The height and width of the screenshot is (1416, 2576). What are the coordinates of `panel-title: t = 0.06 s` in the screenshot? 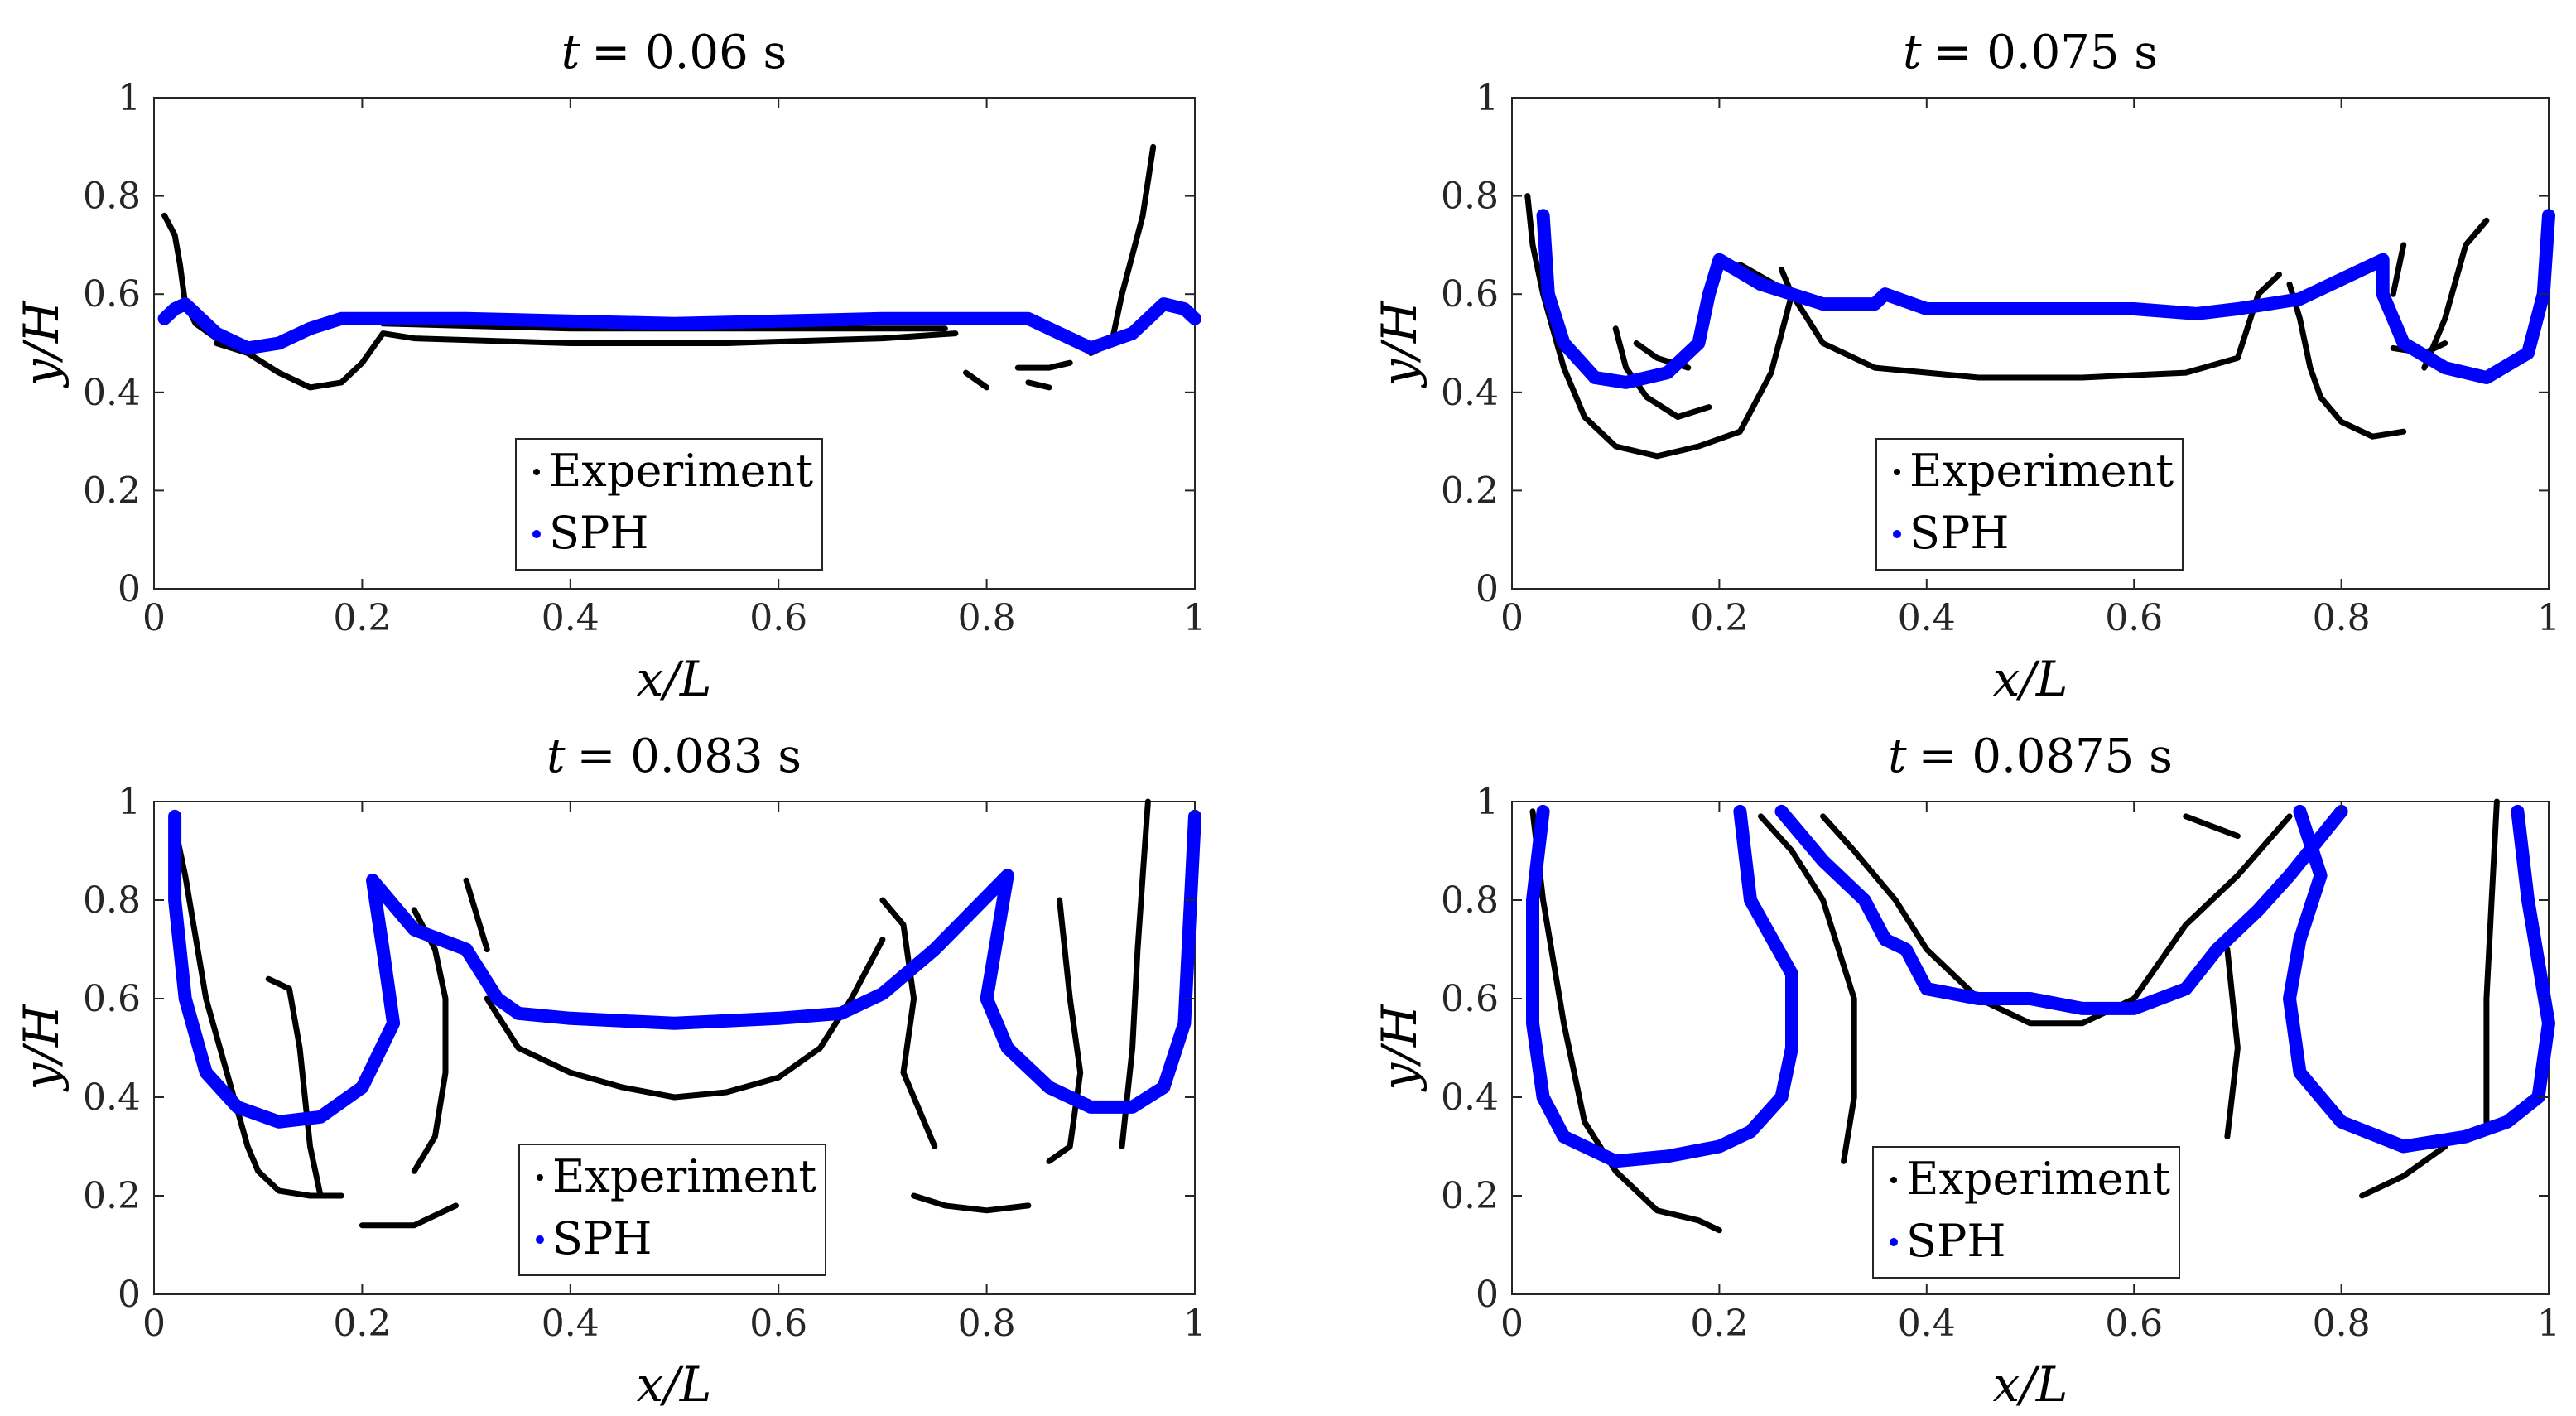 It's located at (674, 52).